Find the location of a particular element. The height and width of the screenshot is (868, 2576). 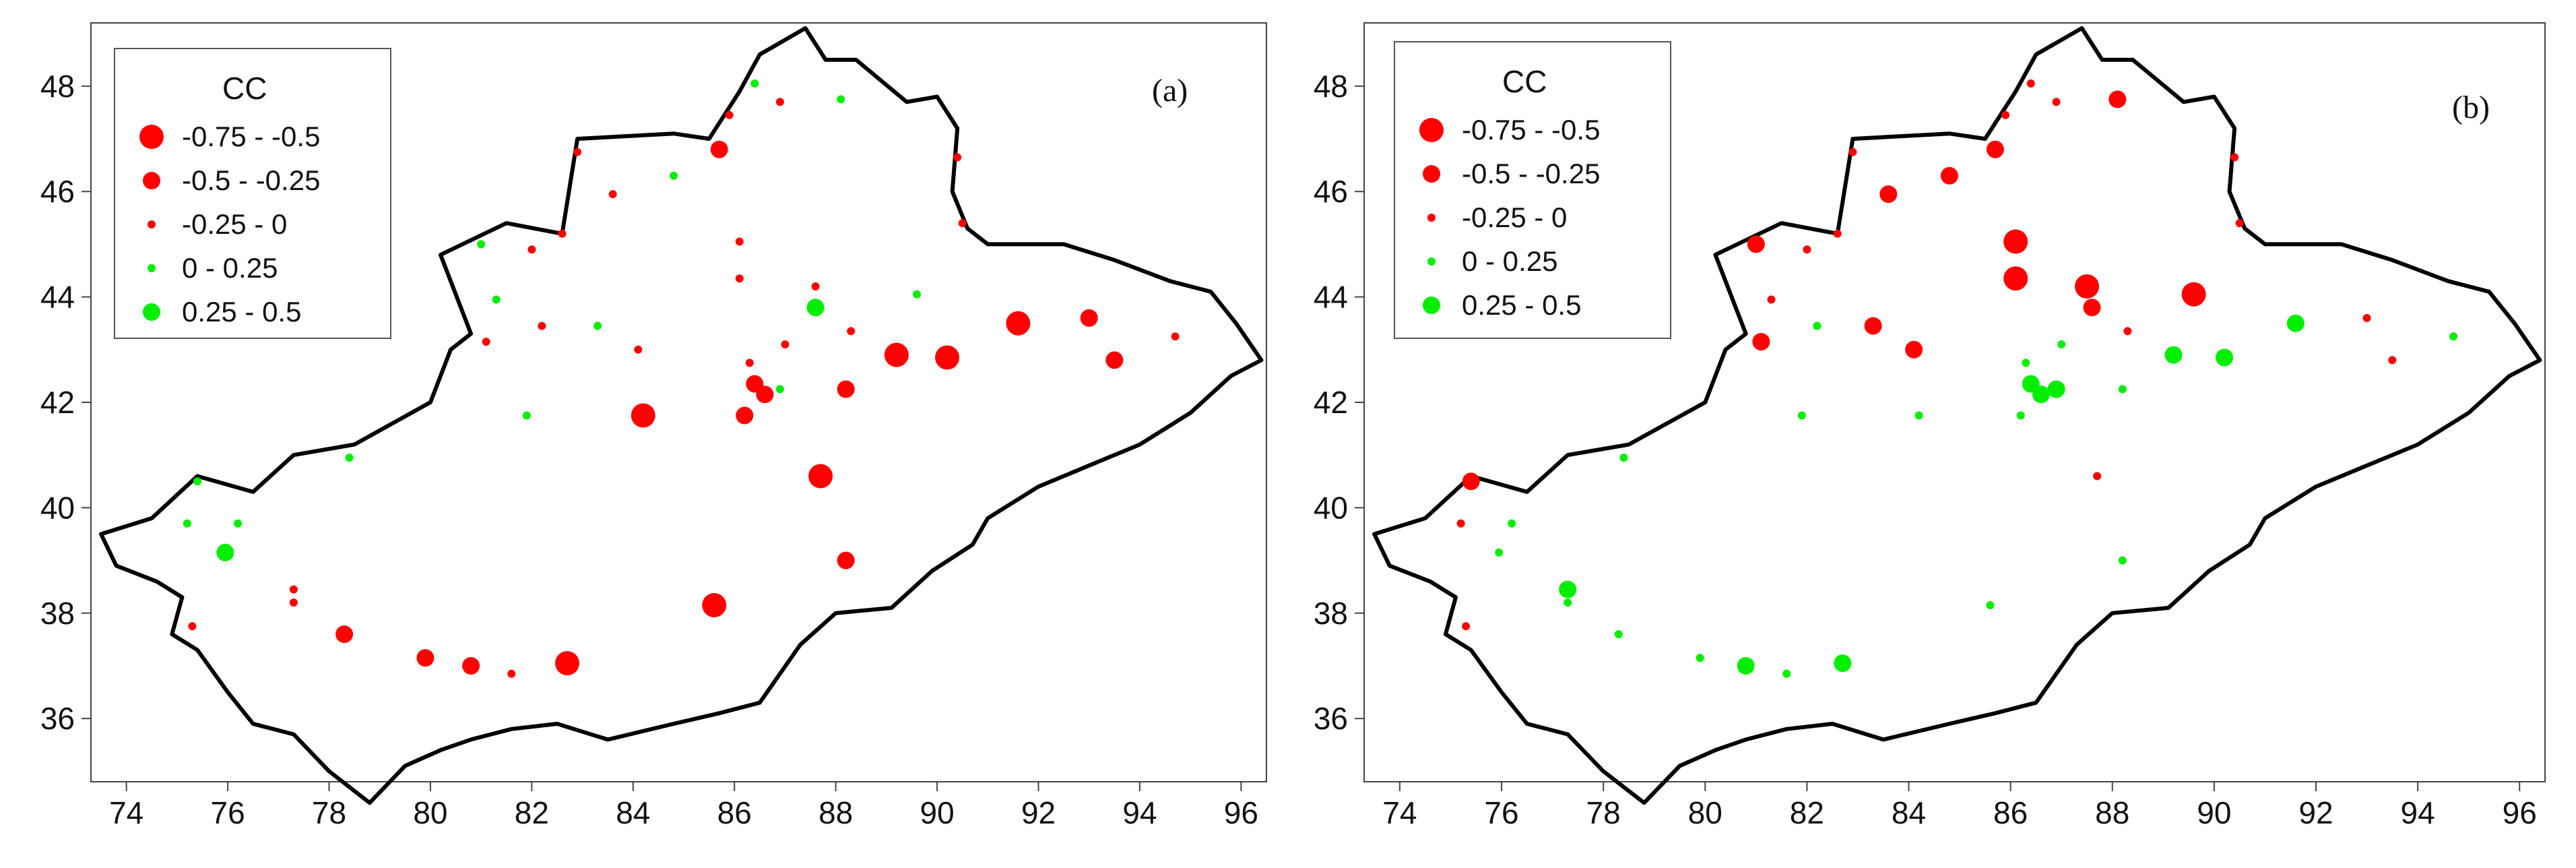

y-tick-label: 48 is located at coordinates (1331, 86).